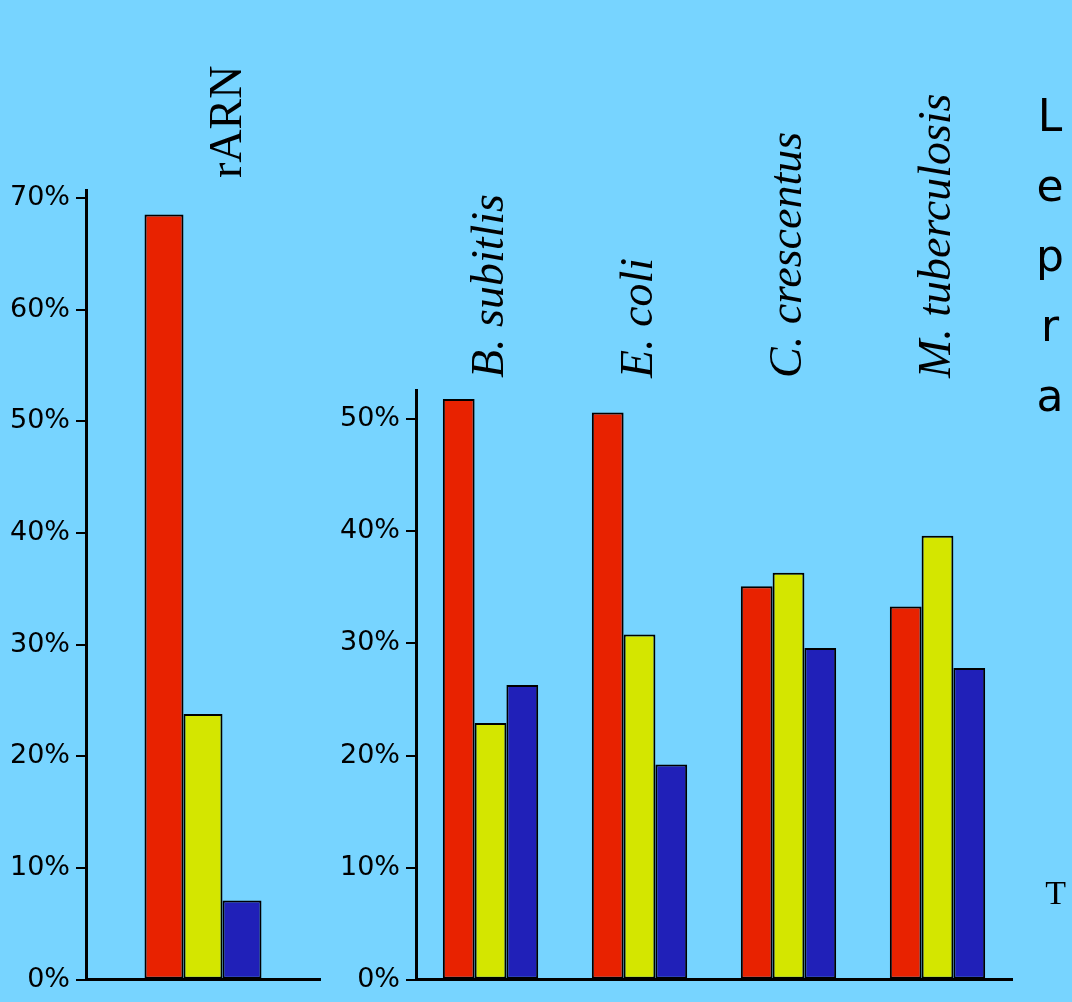 The image size is (1072, 1002). Describe the element at coordinates (487, 285) in the screenshot. I see `x-tick-label: B. subitlis` at that location.